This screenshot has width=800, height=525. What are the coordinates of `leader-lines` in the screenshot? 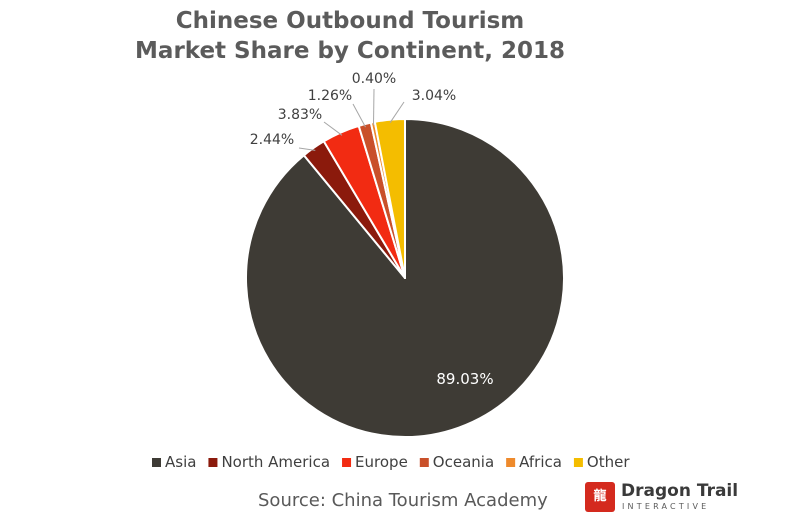 It's located at (351, 119).